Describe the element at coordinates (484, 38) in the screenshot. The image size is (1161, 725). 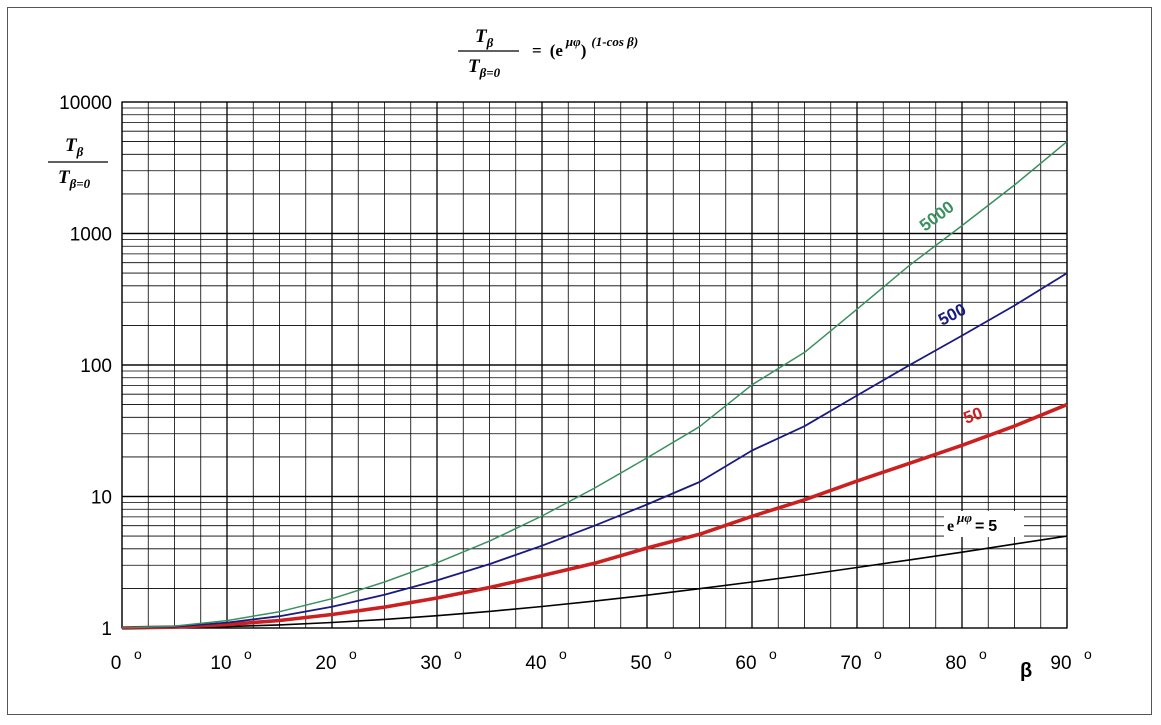
I see `title-numerator: Tβ` at that location.